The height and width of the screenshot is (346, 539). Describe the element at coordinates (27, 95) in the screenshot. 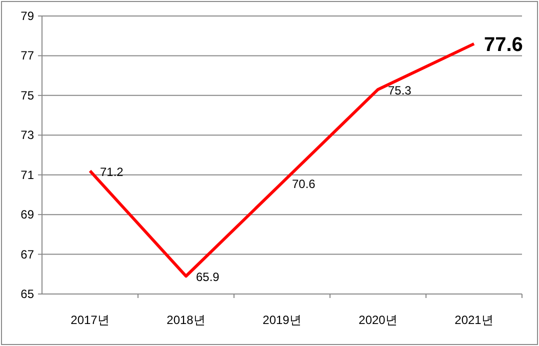

I see `y-tick-label: 75` at that location.